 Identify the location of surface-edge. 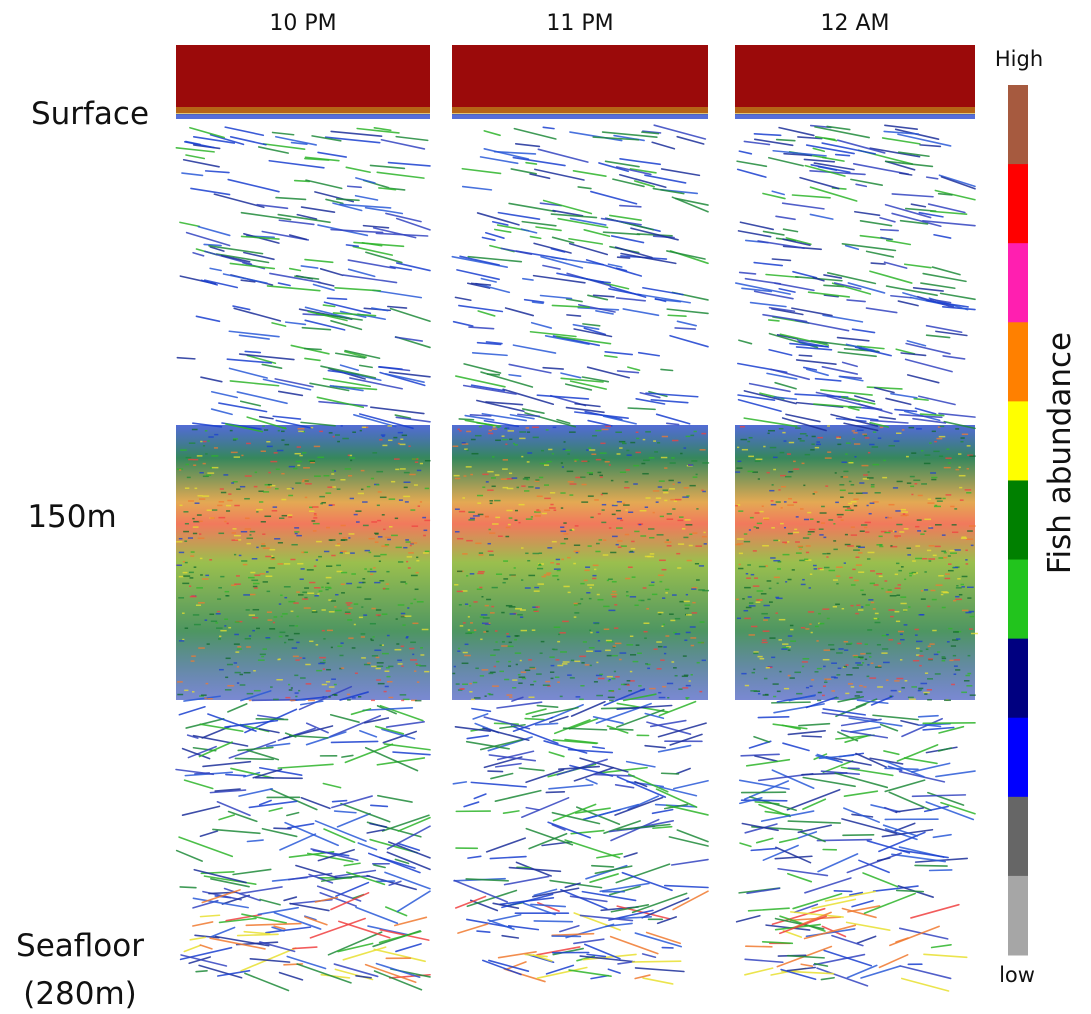
(303, 111).